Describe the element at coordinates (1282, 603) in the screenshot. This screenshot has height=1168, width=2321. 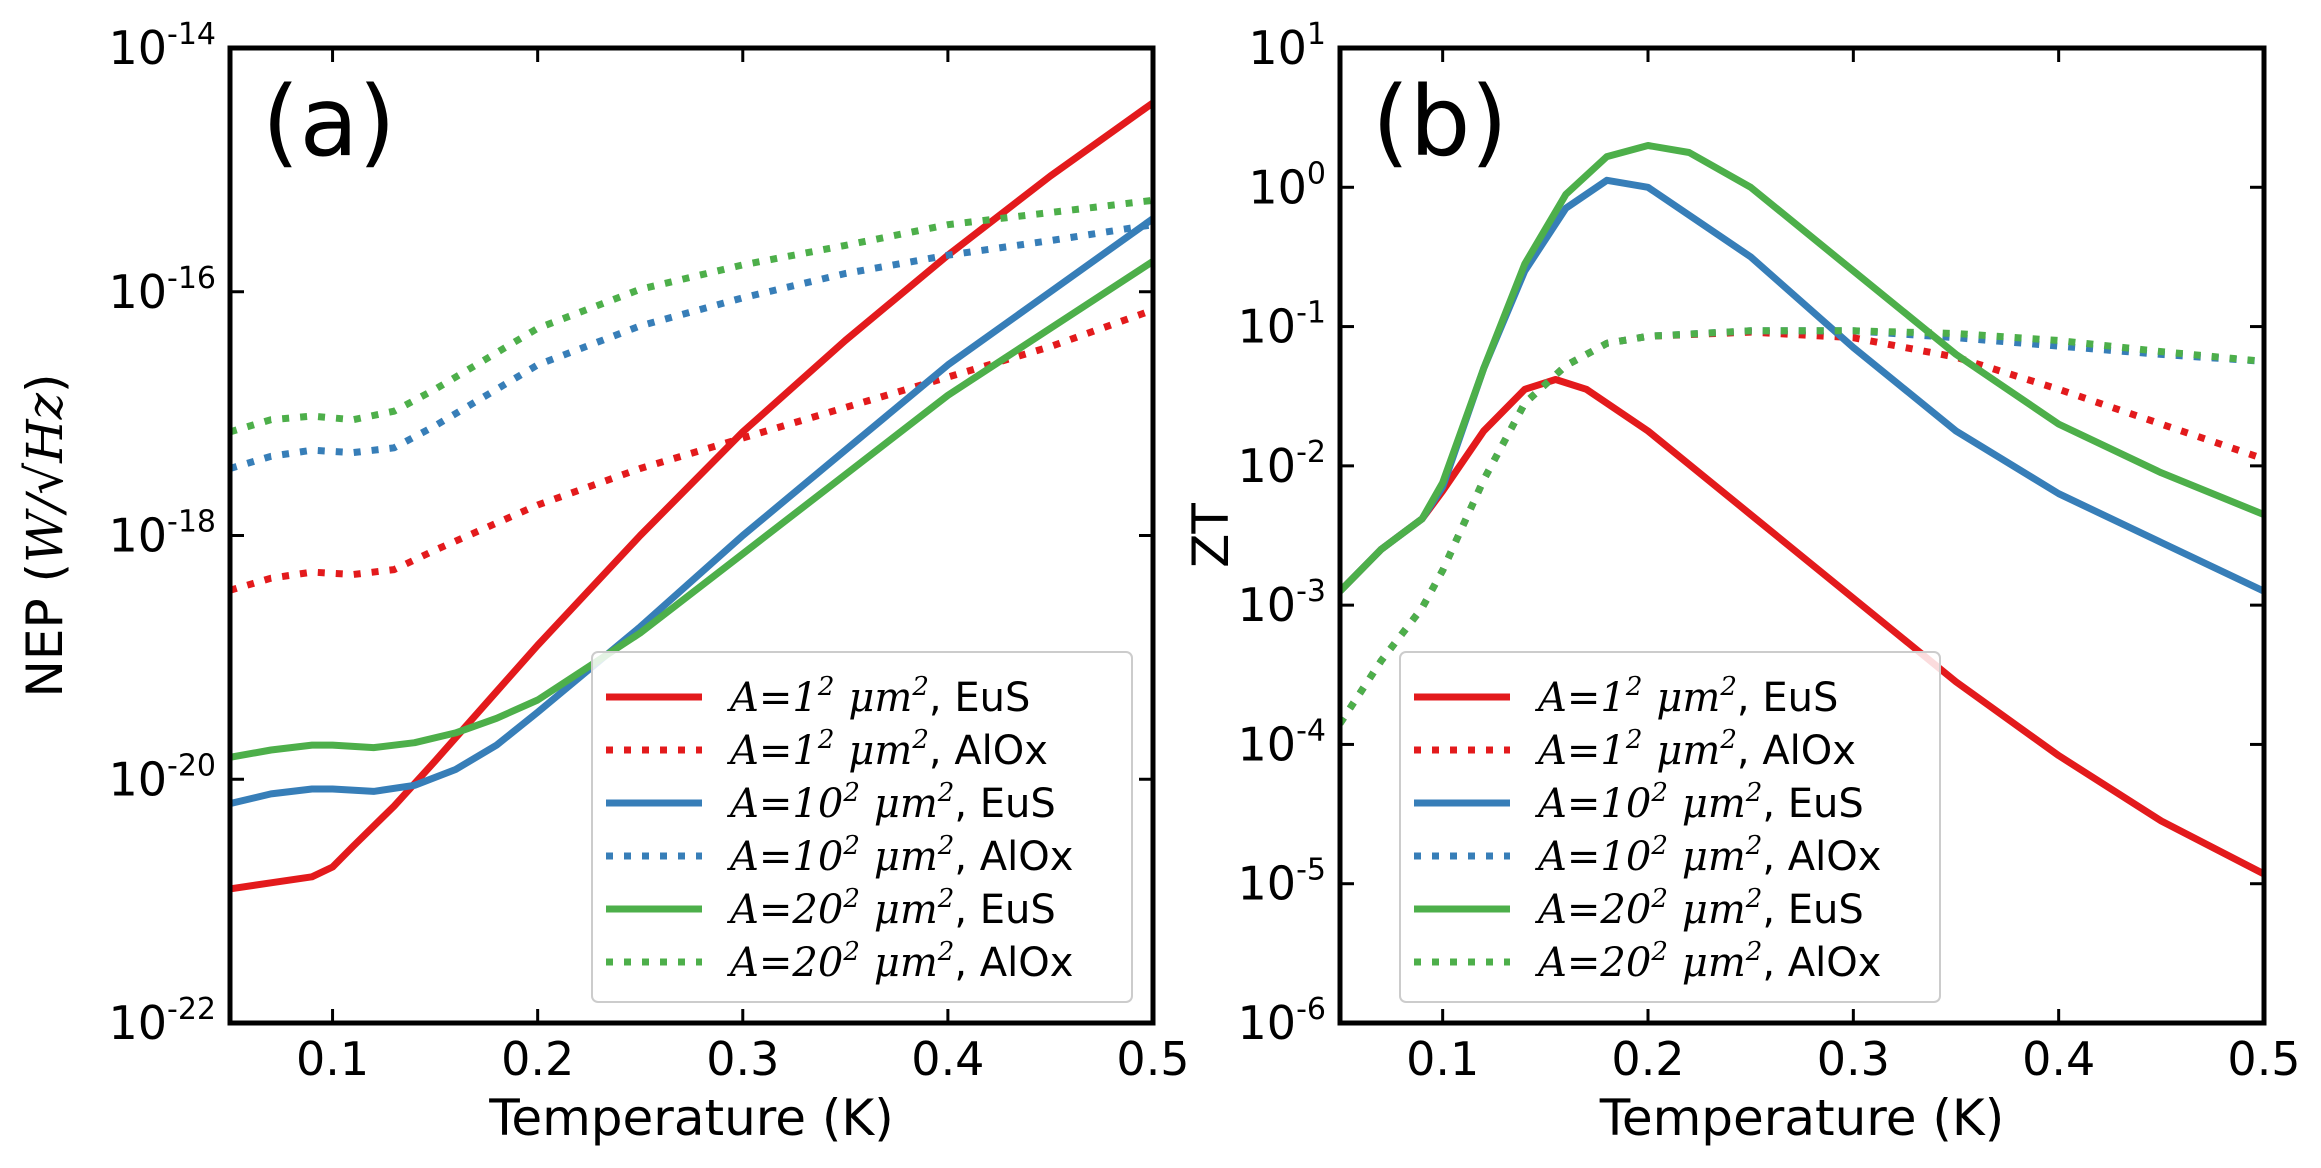
I see `y-tick-label: 10⁻³` at that location.